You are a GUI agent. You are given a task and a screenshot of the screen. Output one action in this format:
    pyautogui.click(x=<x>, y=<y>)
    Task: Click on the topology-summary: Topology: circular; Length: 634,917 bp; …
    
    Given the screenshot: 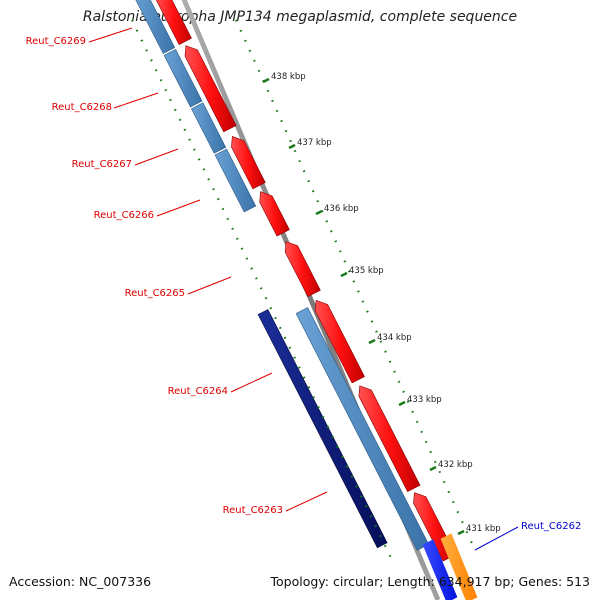 What is the action you would take?
    pyautogui.click(x=430, y=581)
    